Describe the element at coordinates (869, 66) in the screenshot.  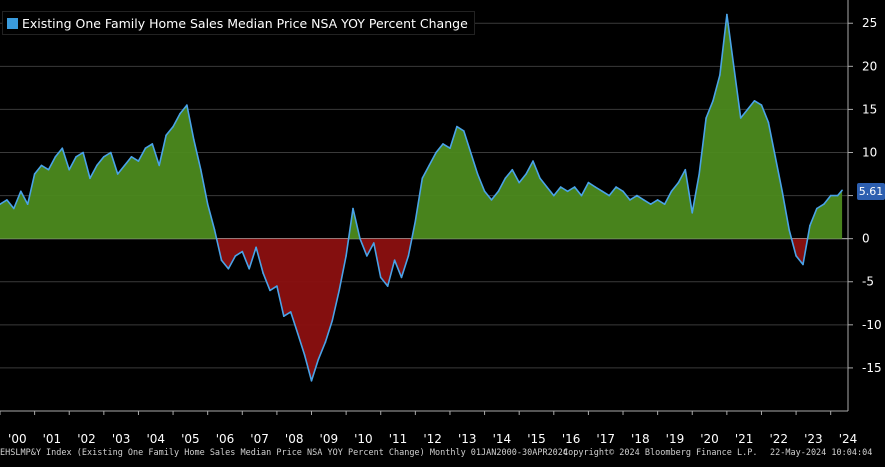
I see `y-tick-label: 20` at that location.